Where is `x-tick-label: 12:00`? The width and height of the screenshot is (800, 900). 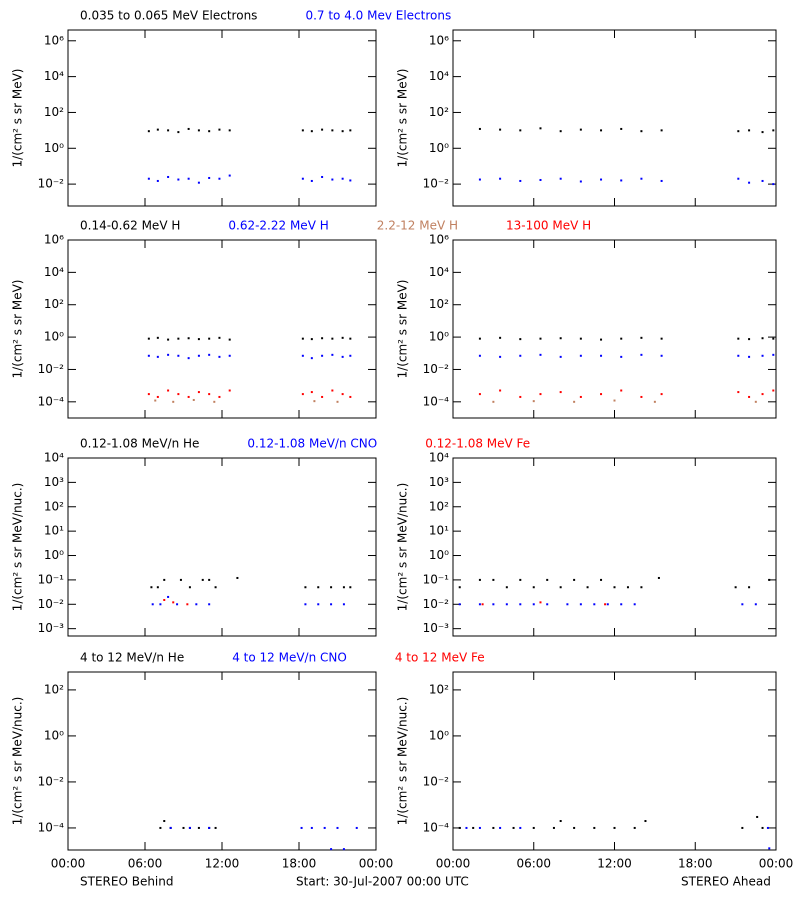 x-tick-label: 12:00 is located at coordinates (222, 864).